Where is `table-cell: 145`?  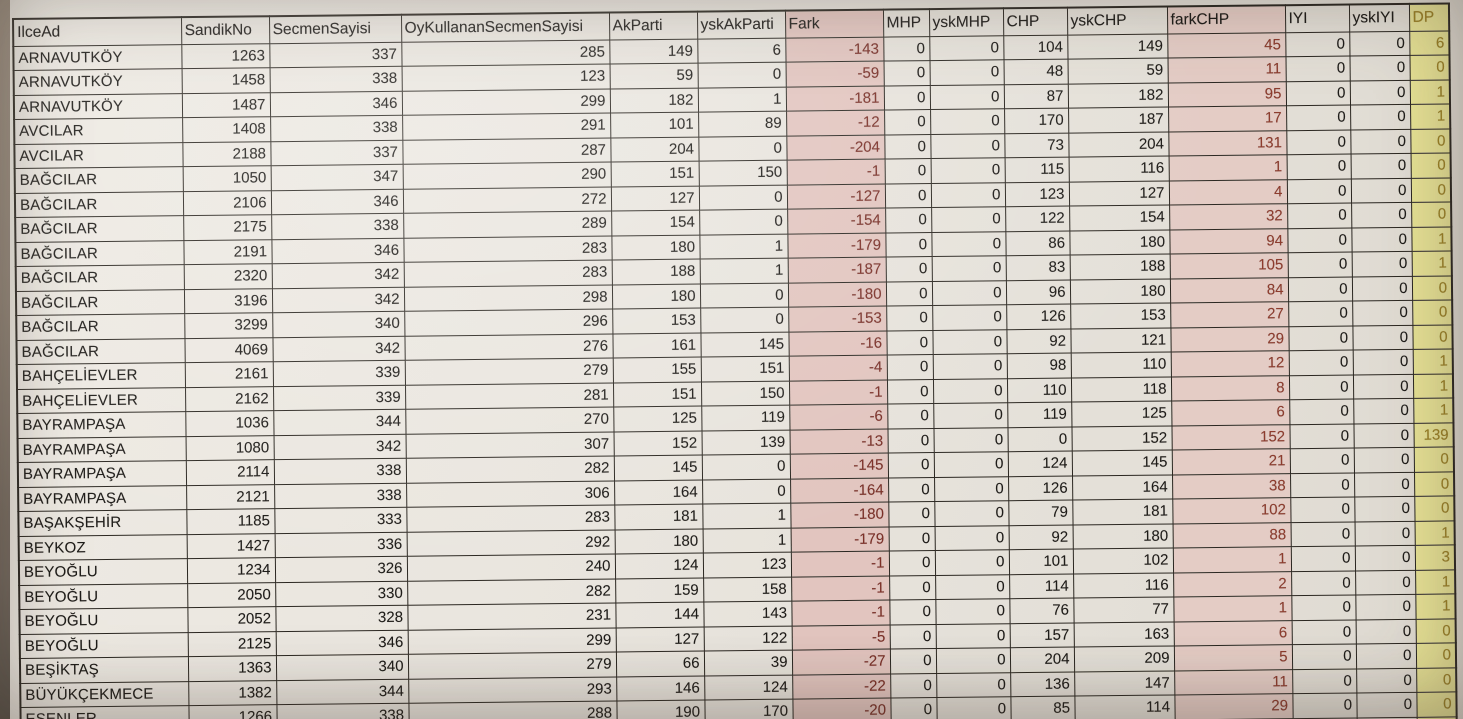
table-cell: 145 is located at coordinates (658, 468).